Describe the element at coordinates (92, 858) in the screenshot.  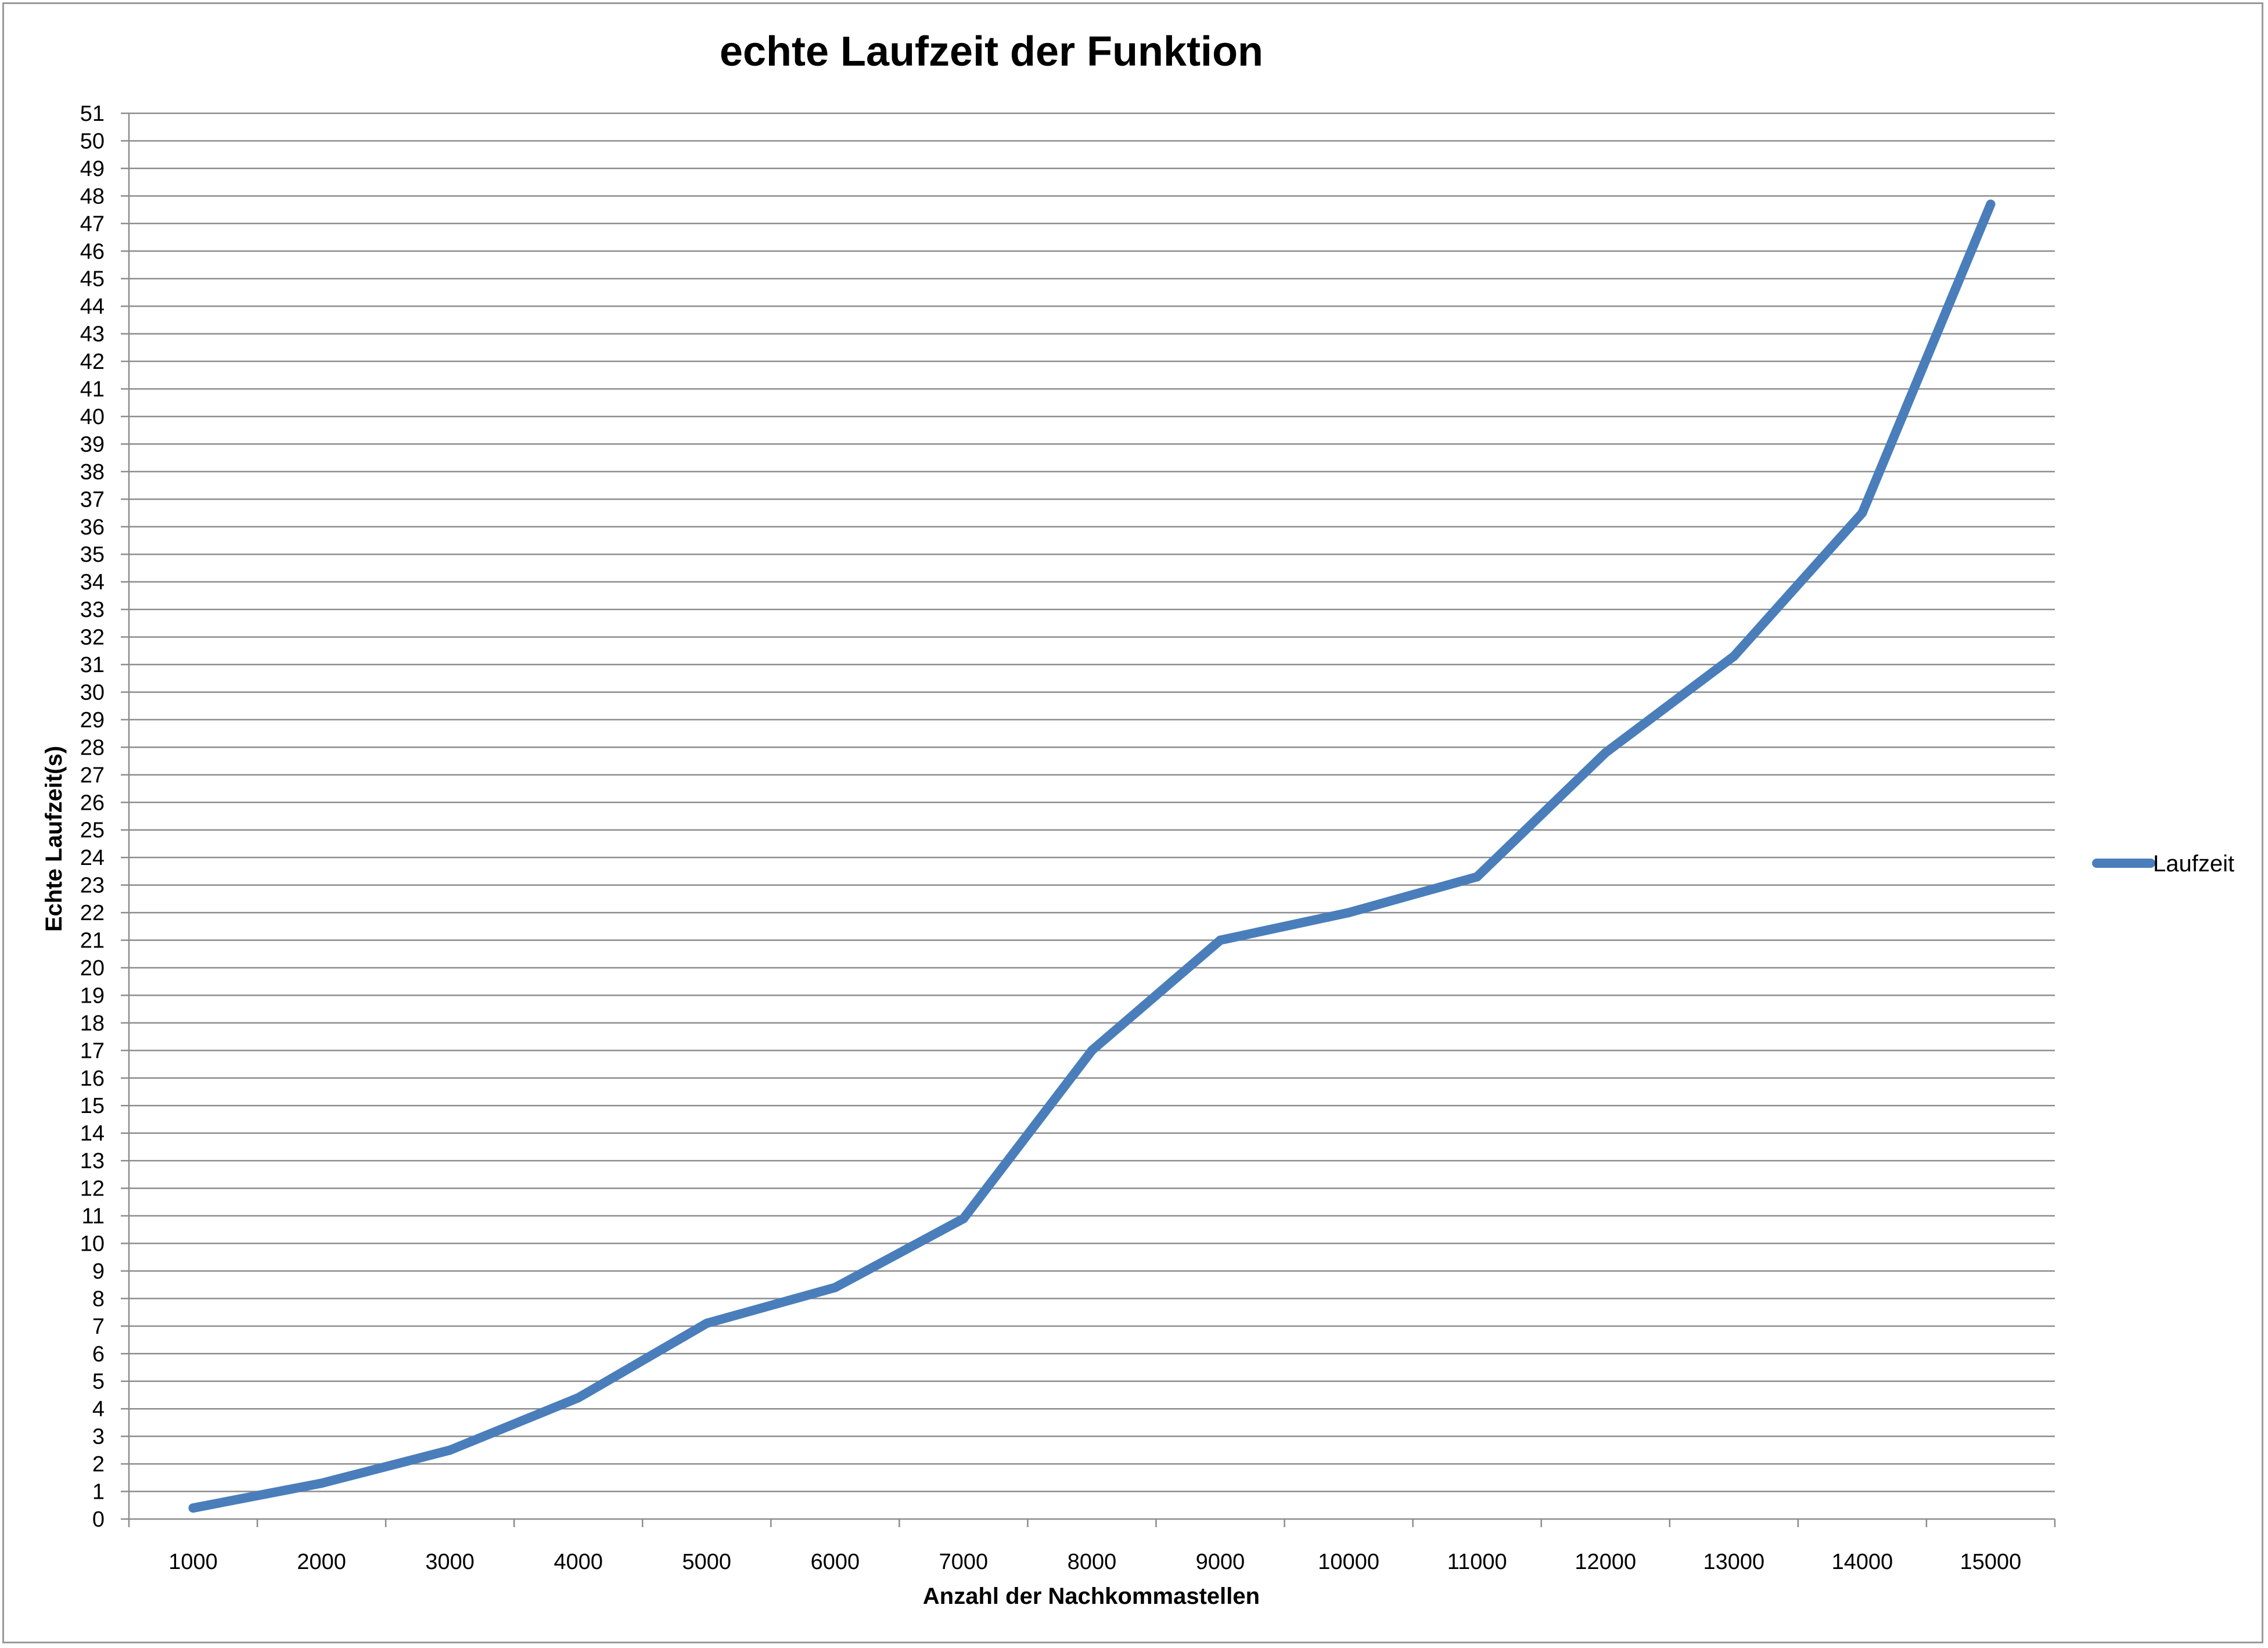
I see `y-tick-label-24: 24` at that location.